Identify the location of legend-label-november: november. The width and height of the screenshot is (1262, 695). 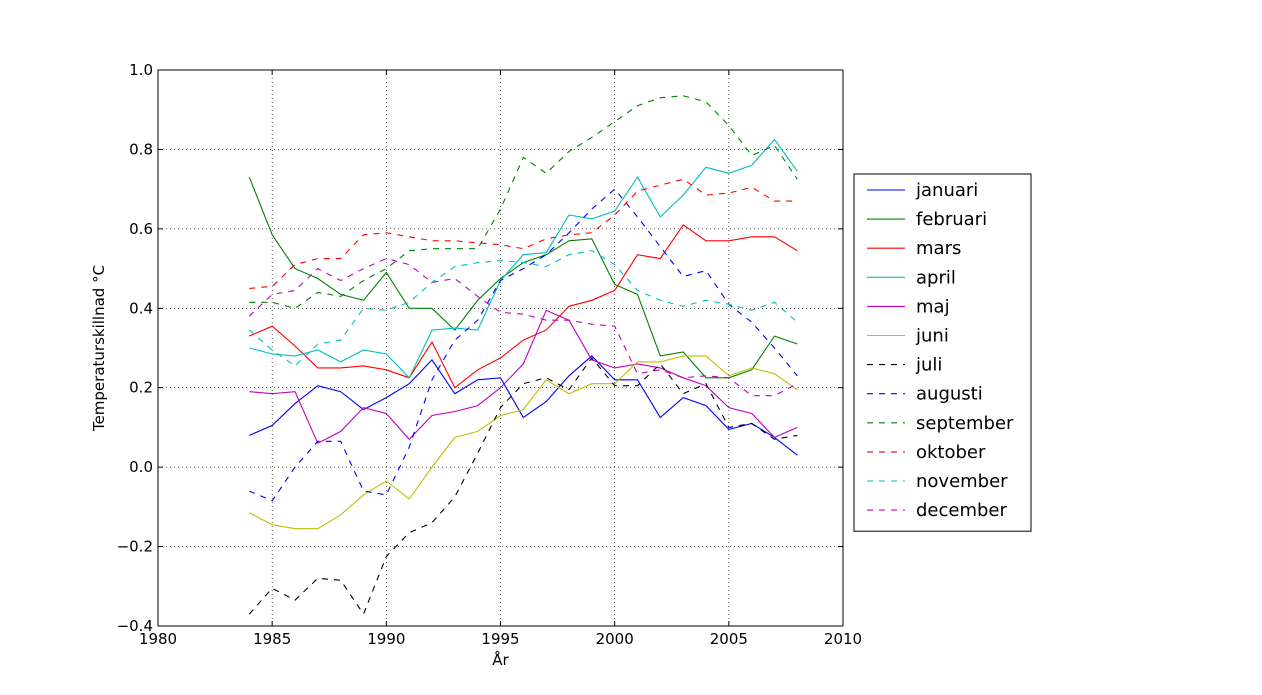
(962, 481).